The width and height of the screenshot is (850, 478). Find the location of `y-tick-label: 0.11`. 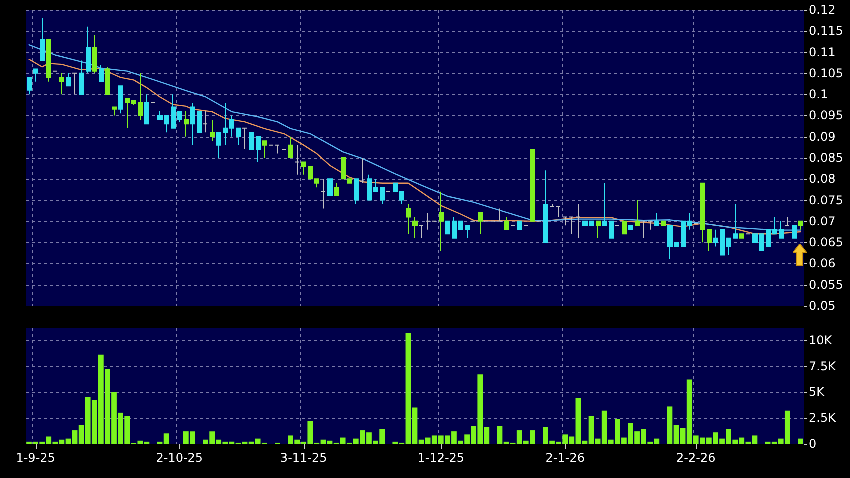

y-tick-label: 0.11 is located at coordinates (822, 52).